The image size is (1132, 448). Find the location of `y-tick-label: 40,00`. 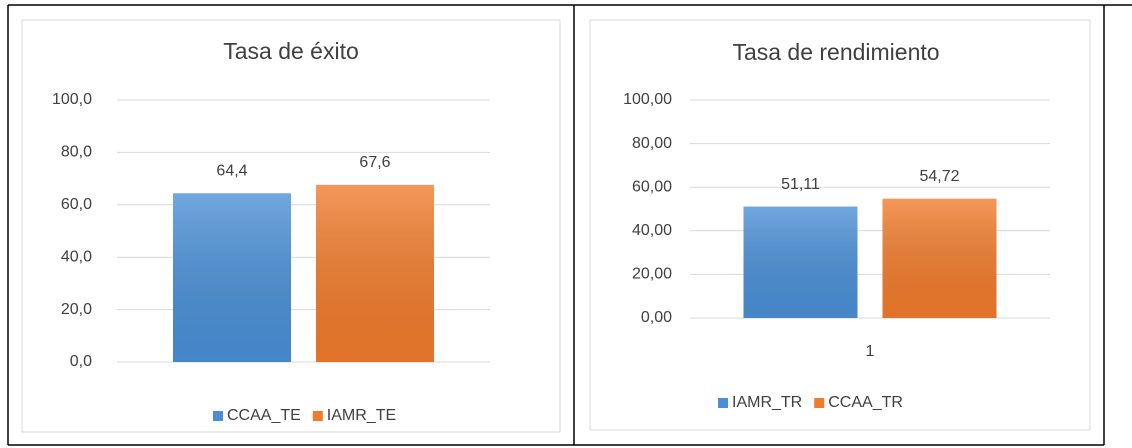

y-tick-label: 40,00 is located at coordinates (652, 230).